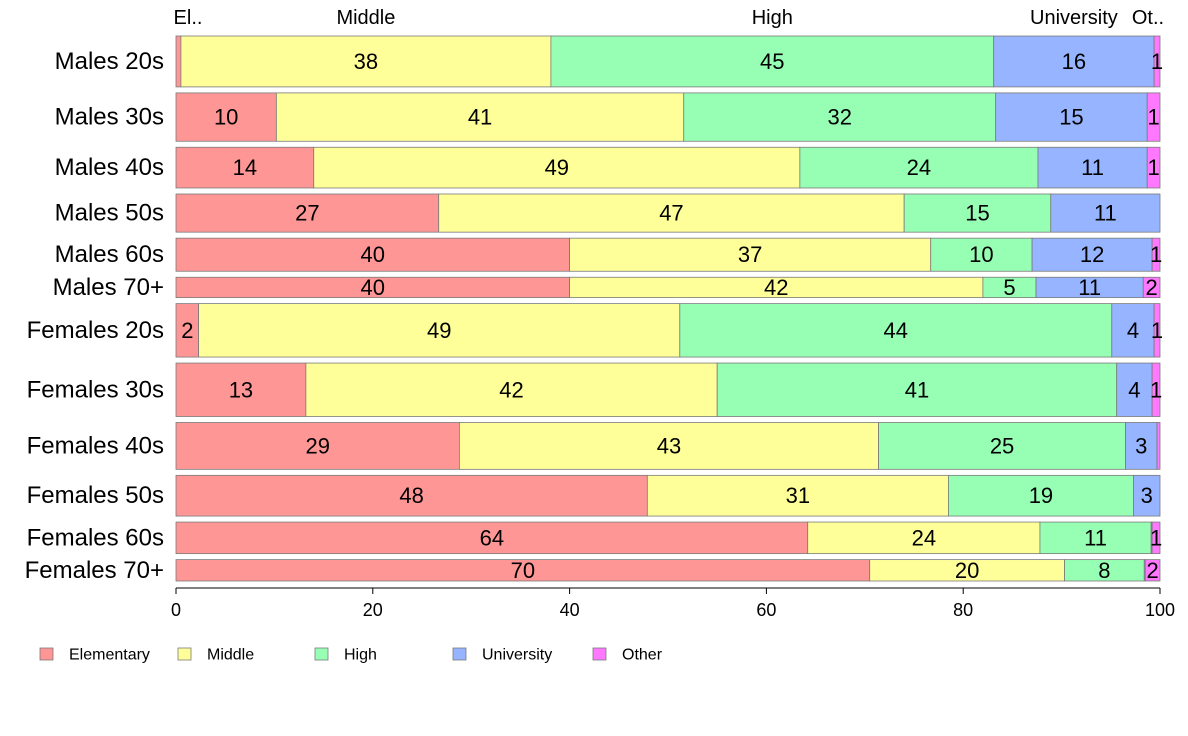 This screenshot has width=1188, height=736. Describe the element at coordinates (642, 655) in the screenshot. I see `legend-label: Other` at that location.